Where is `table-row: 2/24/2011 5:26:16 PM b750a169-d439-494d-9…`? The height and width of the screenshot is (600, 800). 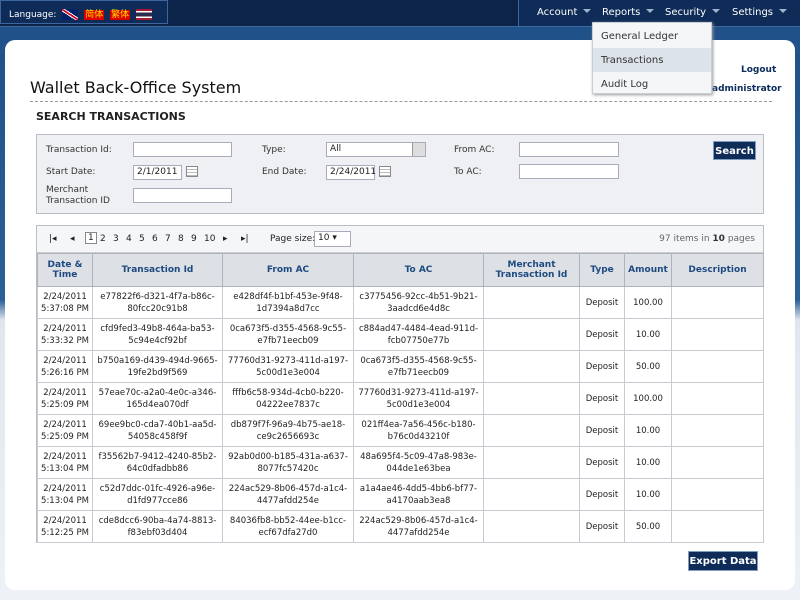 table-row: 2/24/2011 5:26:16 PM b750a169-d439-494d-9… is located at coordinates (400, 366).